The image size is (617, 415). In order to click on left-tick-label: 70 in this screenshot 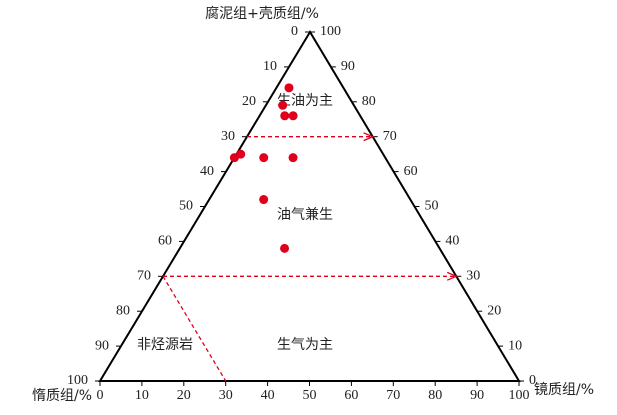, I will do `click(144, 276)`.